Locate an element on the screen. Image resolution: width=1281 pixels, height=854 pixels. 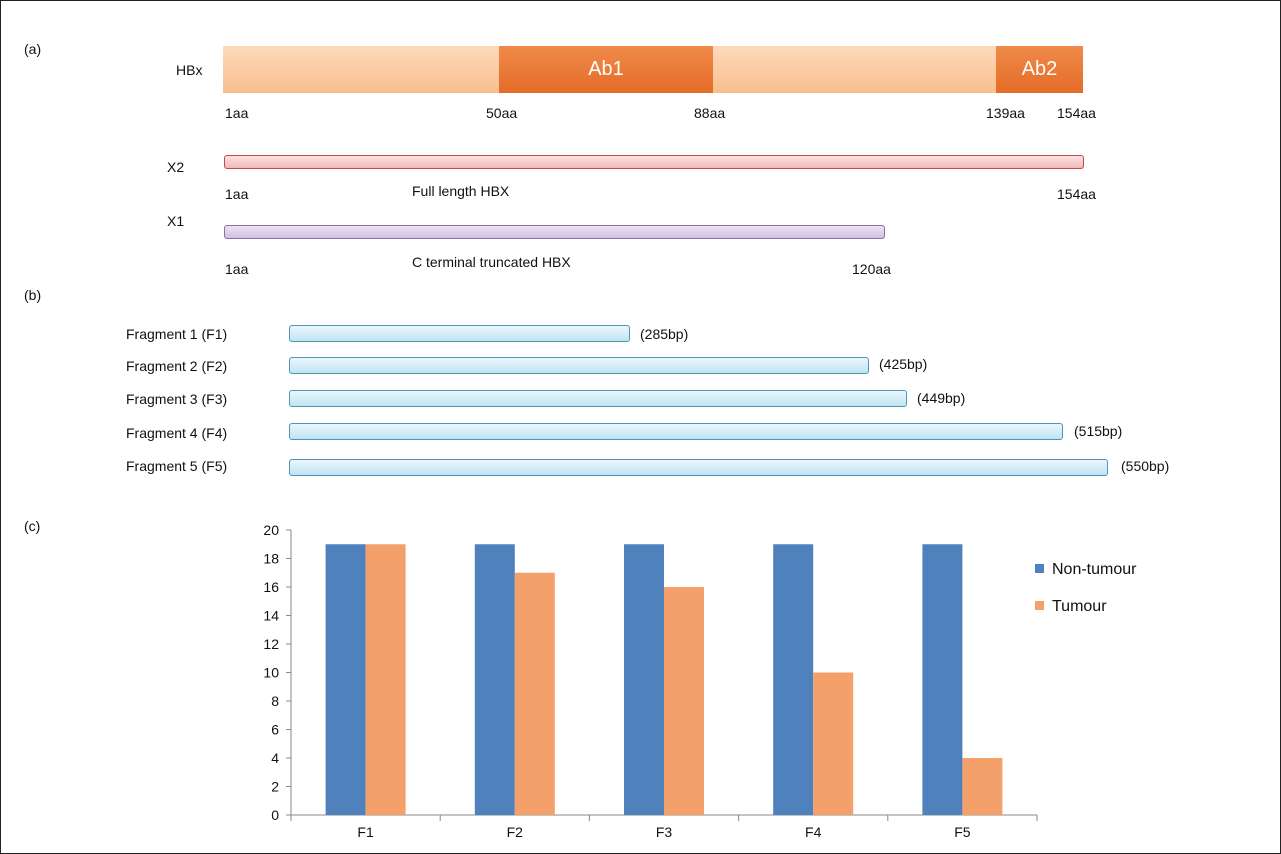
x1-end: 120aa is located at coordinates (871, 269).